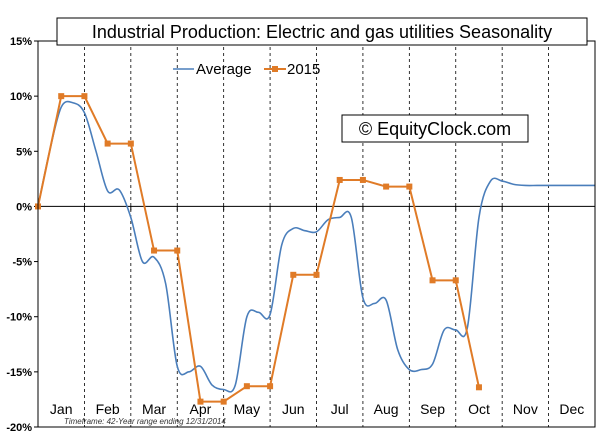 This screenshot has height=443, width=609. Describe the element at coordinates (201, 409) in the screenshot. I see `x-tick-label: Apr` at that location.